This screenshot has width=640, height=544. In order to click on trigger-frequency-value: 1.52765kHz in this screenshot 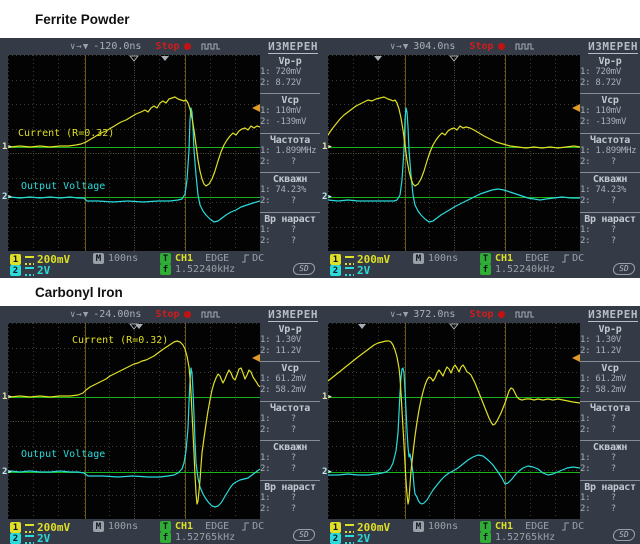, I will do `click(525, 537)`.